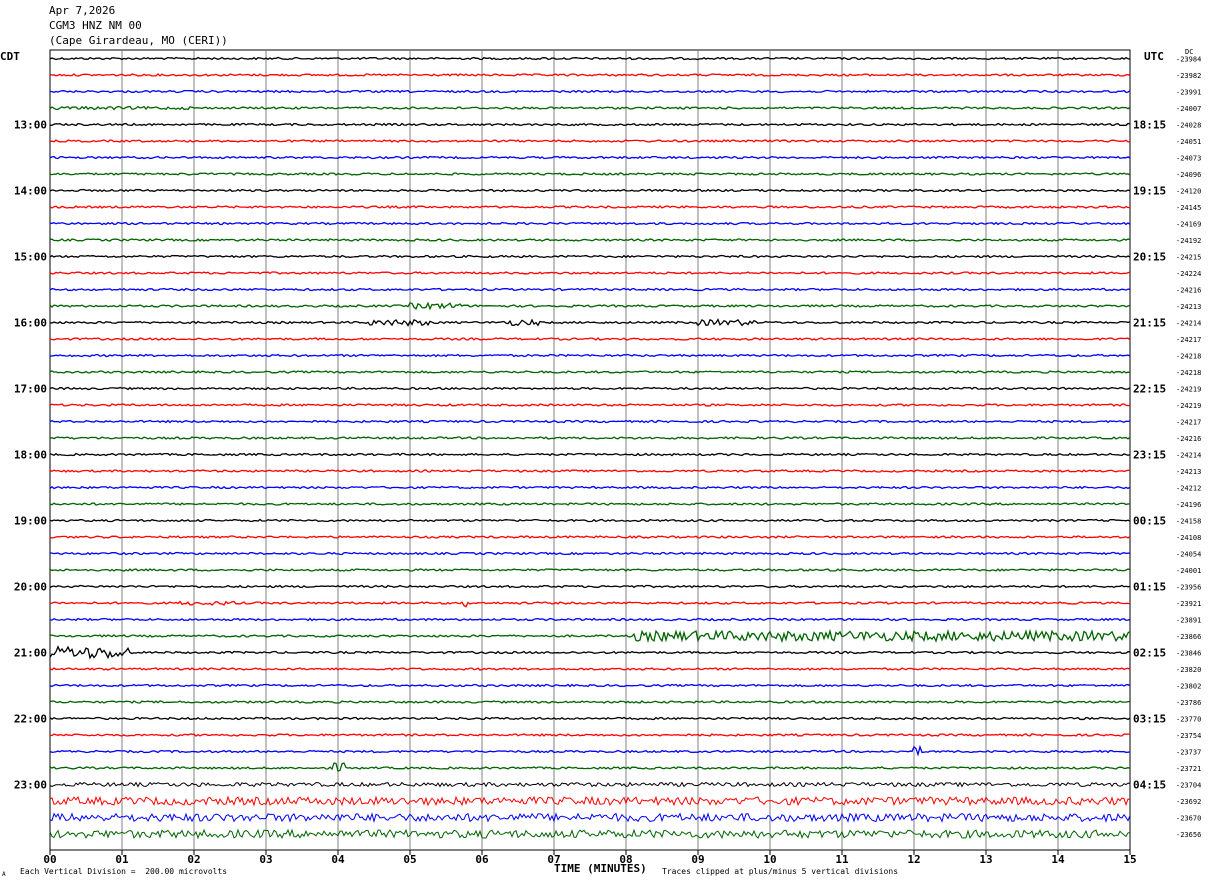 The height and width of the screenshot is (886, 1210). What do you see at coordinates (30, 389) in the screenshot?
I see `left-hour-label: 17:00` at bounding box center [30, 389].